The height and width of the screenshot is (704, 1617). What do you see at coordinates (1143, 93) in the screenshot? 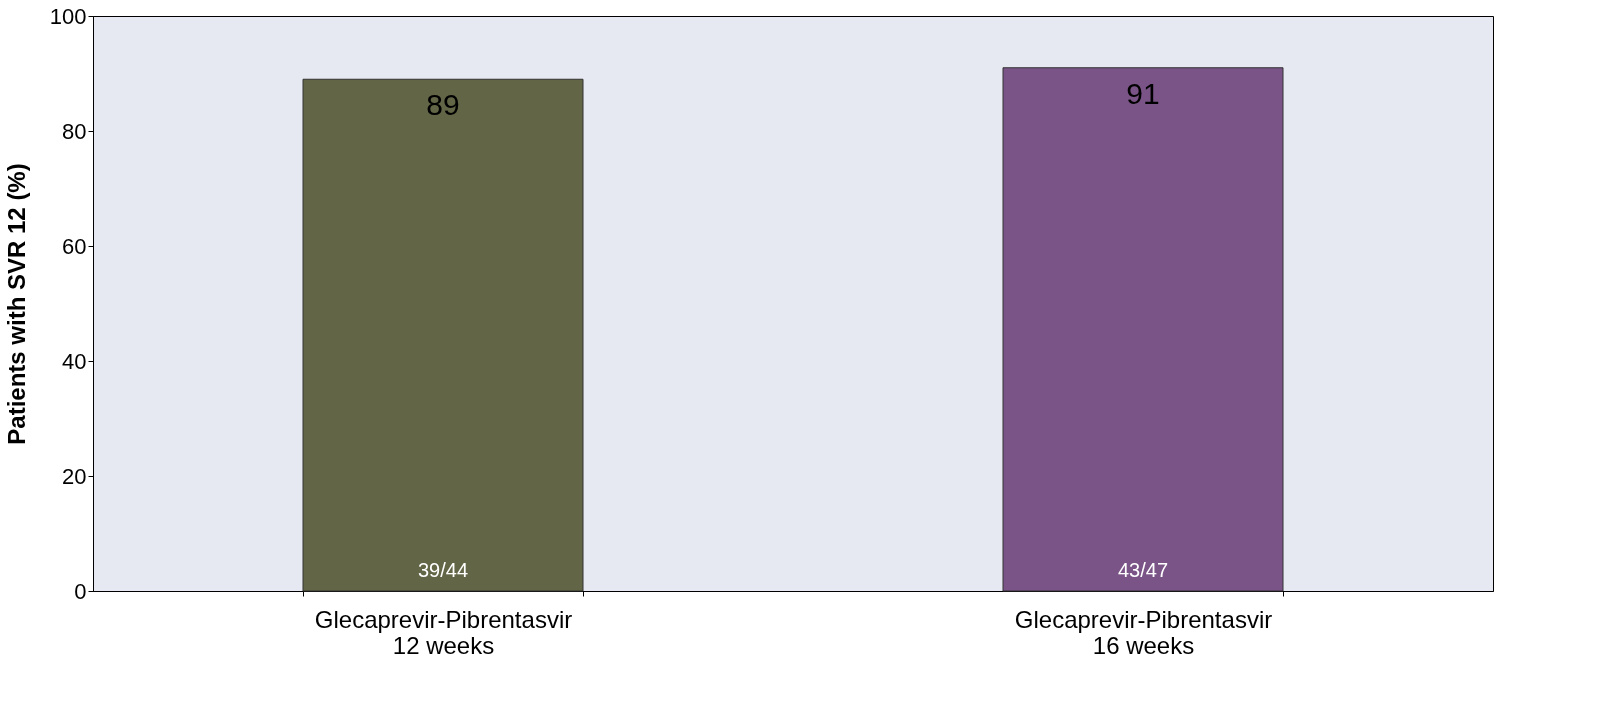
I see `data-label: 91` at bounding box center [1143, 93].